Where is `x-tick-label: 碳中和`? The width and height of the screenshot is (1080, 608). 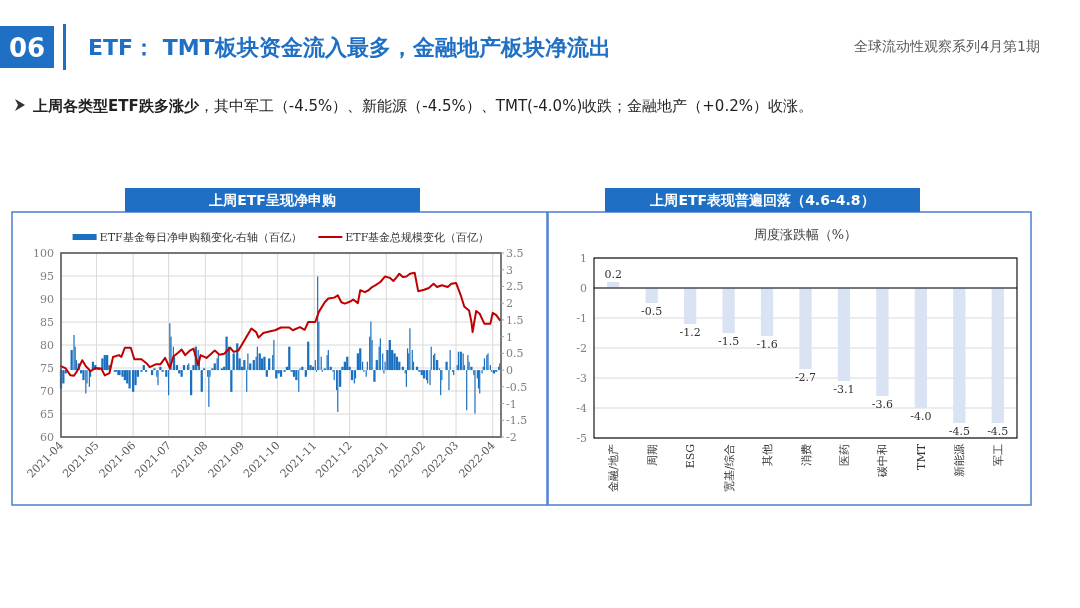
x-tick-label: 碳中和 is located at coordinates (883, 461).